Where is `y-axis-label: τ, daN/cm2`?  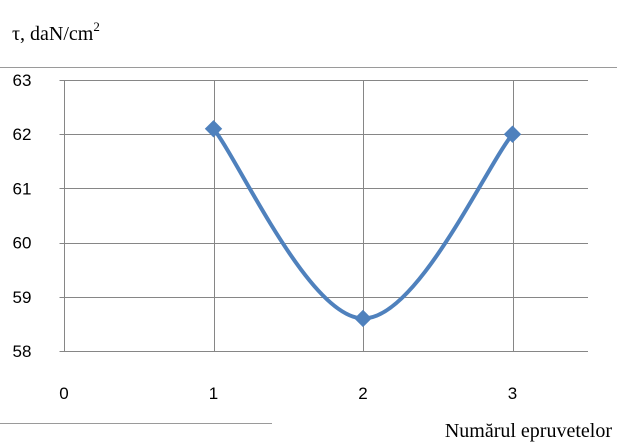 y-axis-label: τ, daN/cm2 is located at coordinates (56, 32).